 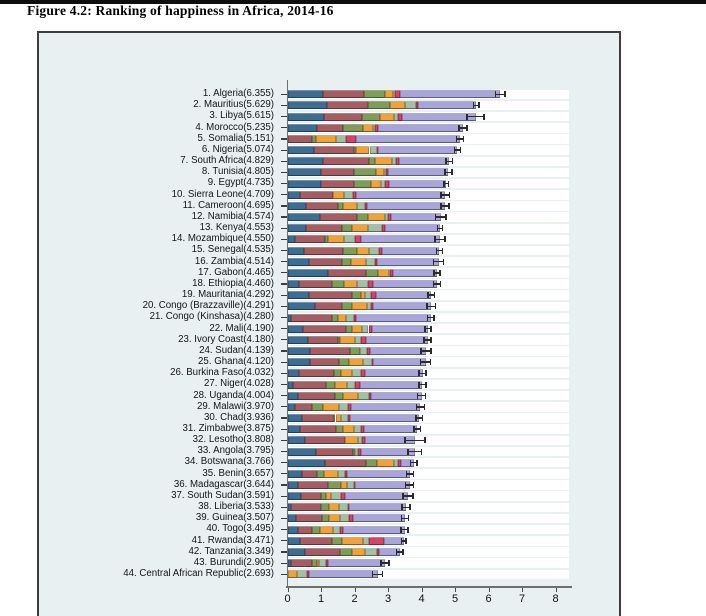 What do you see at coordinates (233, 562) in the screenshot?
I see `country-label: 43. Burundi(2.905)` at bounding box center [233, 562].